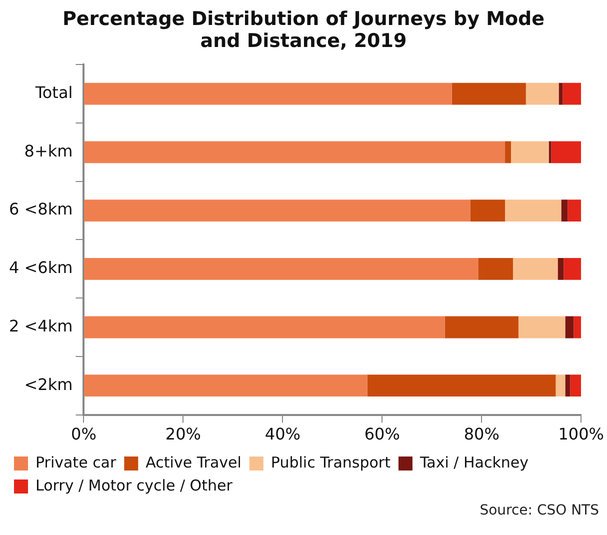 The width and height of the screenshot is (607, 535). What do you see at coordinates (303, 29) in the screenshot?
I see `chart-title: Percentage Distribution of Journeys by Mode and Distance, 2019` at bounding box center [303, 29].